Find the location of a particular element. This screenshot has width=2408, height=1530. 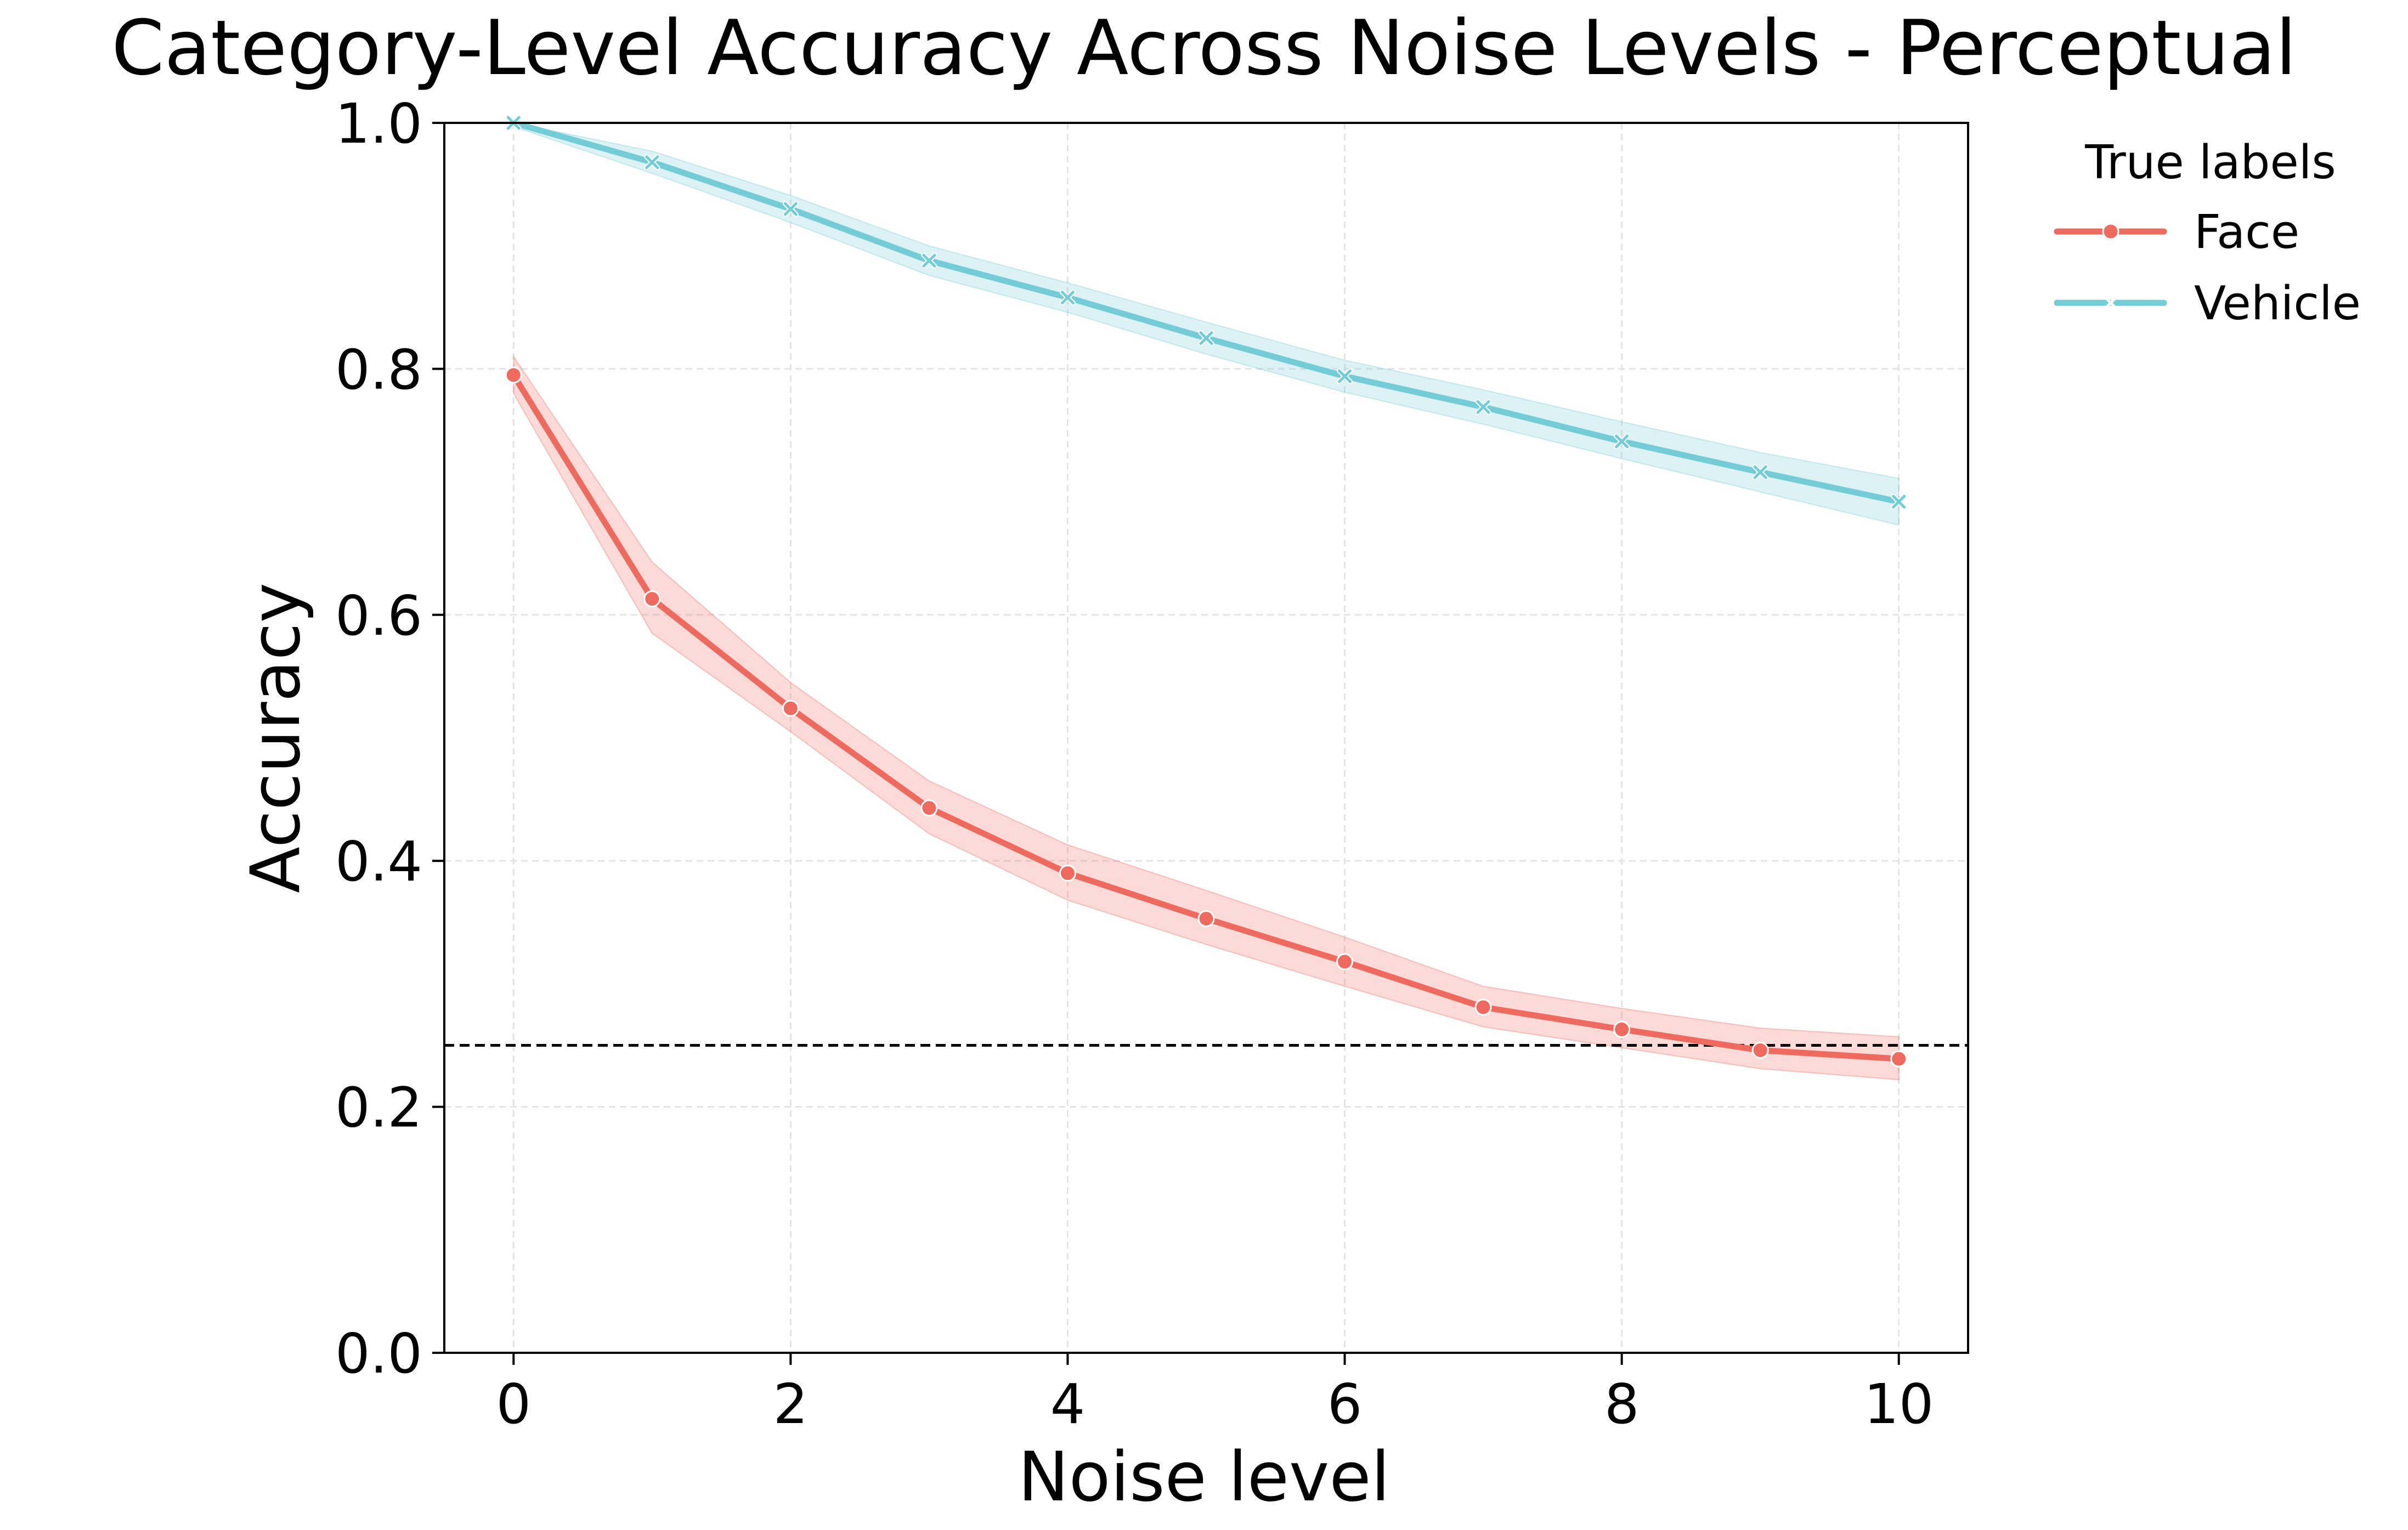

x-tick-label-0: 0 is located at coordinates (513, 1404).